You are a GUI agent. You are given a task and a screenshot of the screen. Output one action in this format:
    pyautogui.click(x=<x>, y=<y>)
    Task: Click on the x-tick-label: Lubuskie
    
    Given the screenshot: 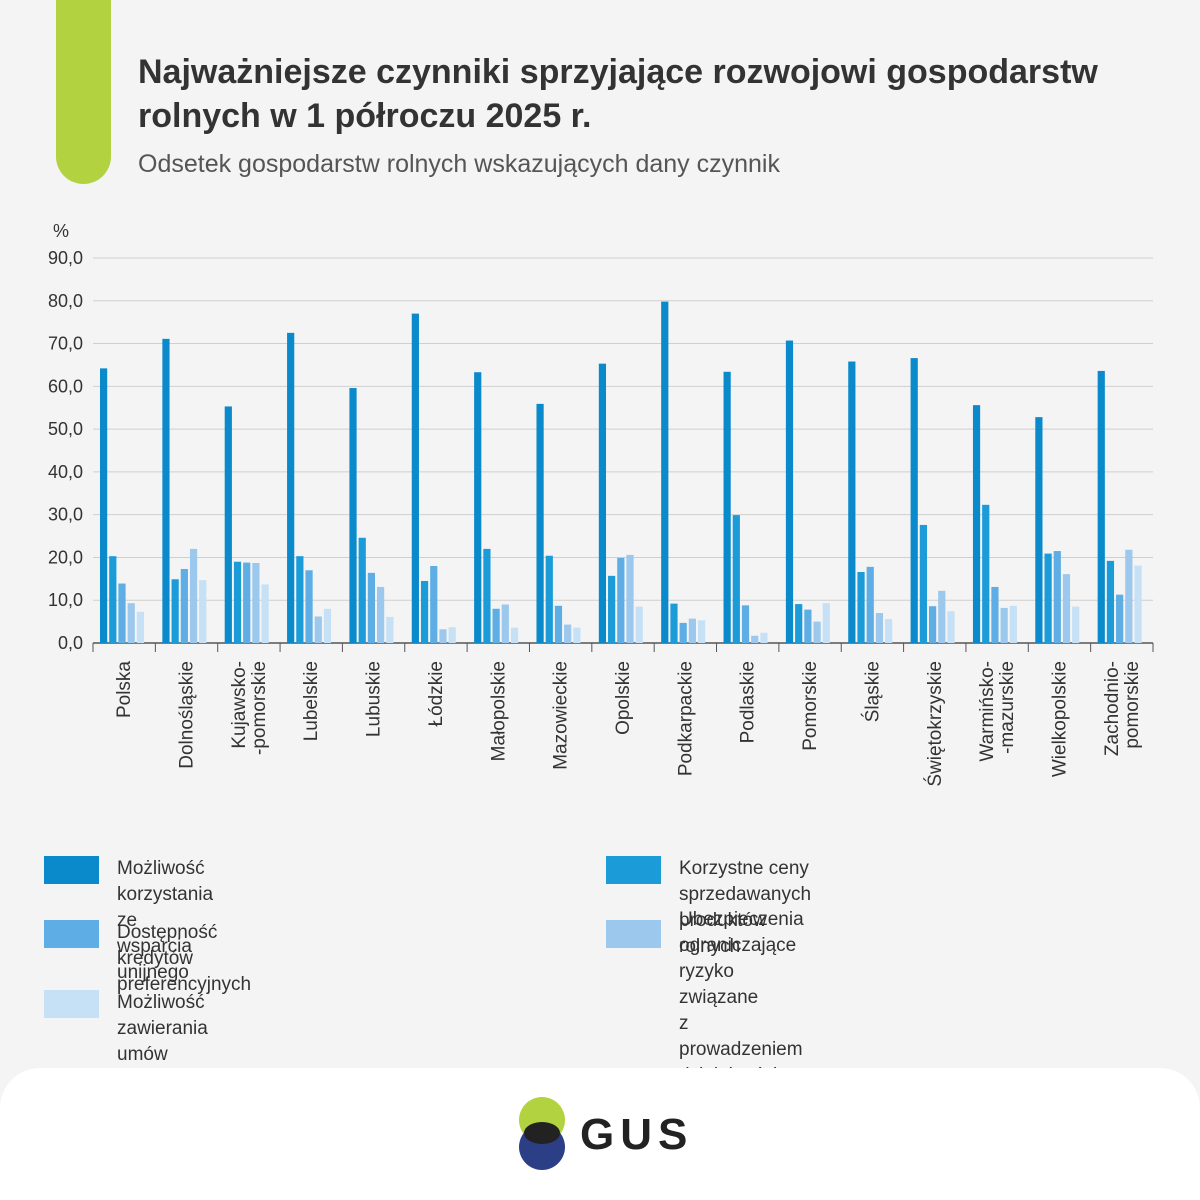 What is the action you would take?
    pyautogui.click(x=374, y=699)
    